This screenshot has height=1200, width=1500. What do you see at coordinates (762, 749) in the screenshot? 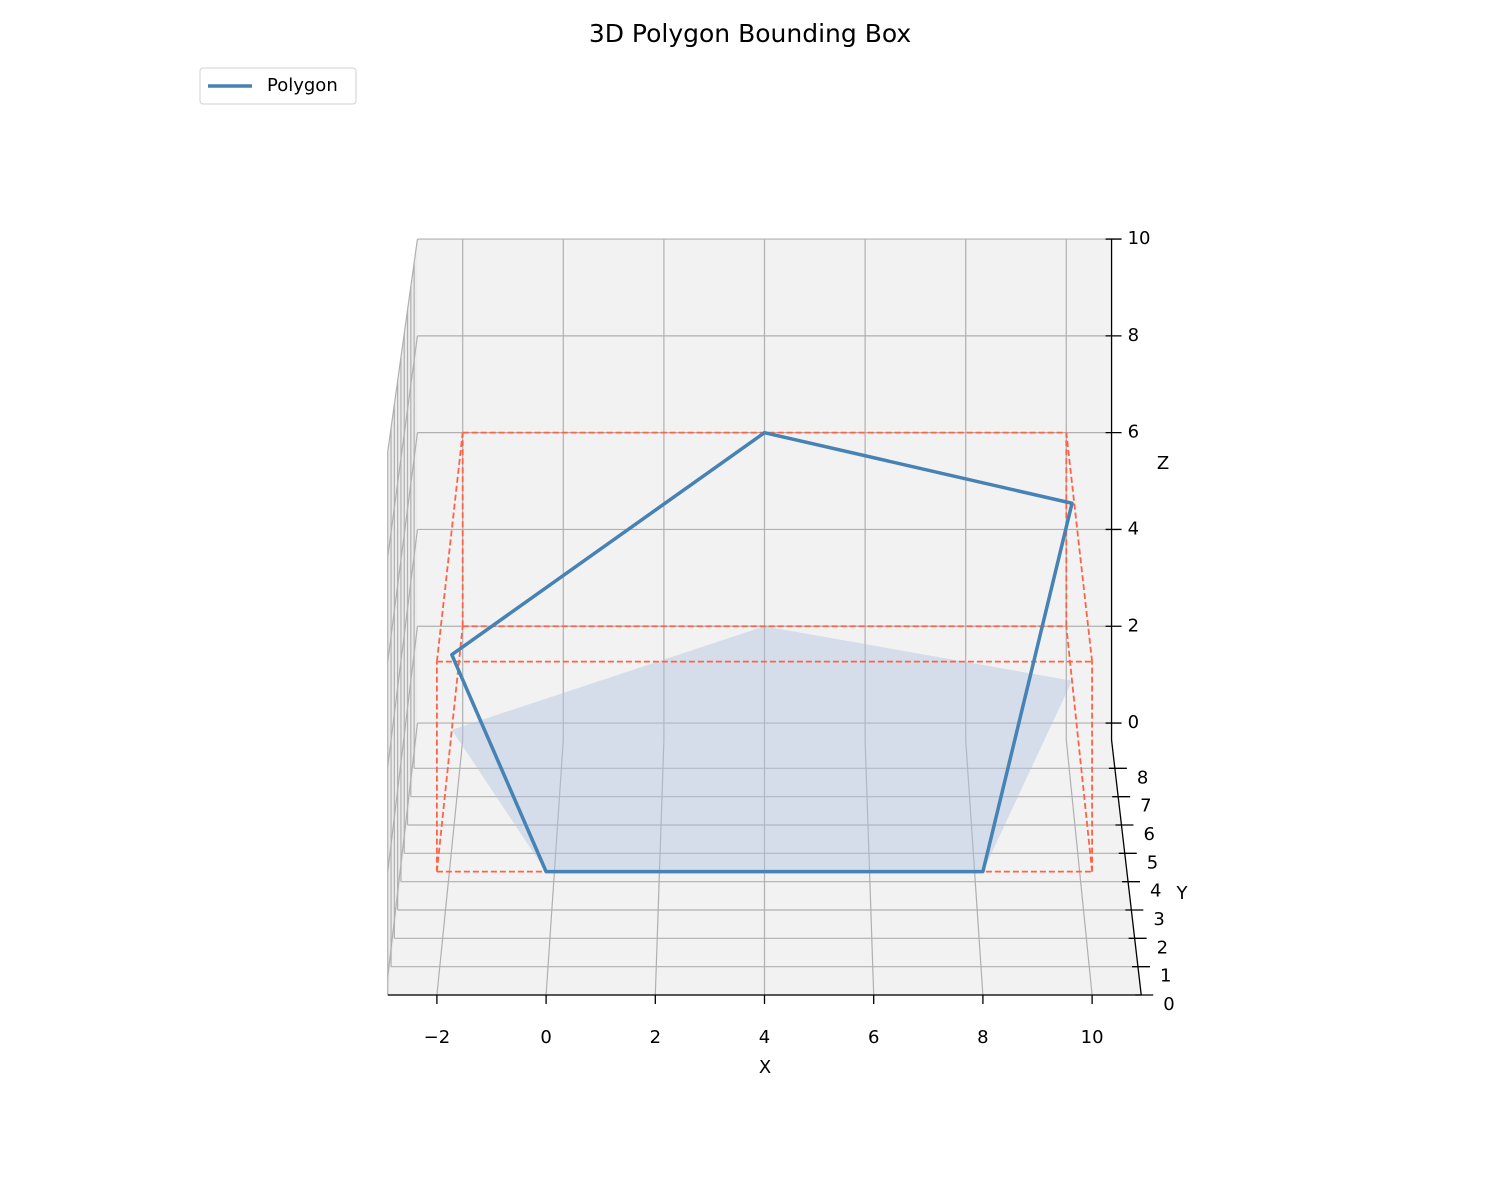
I see `polygon-fill` at bounding box center [762, 749].